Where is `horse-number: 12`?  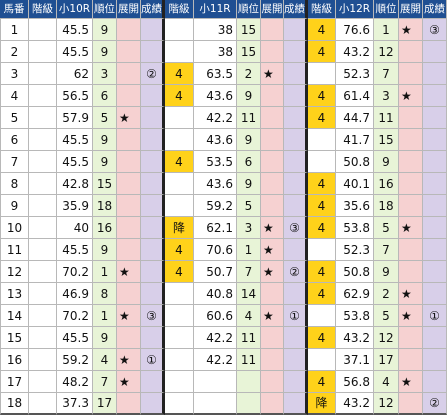 horse-number: 12 is located at coordinates (14, 272).